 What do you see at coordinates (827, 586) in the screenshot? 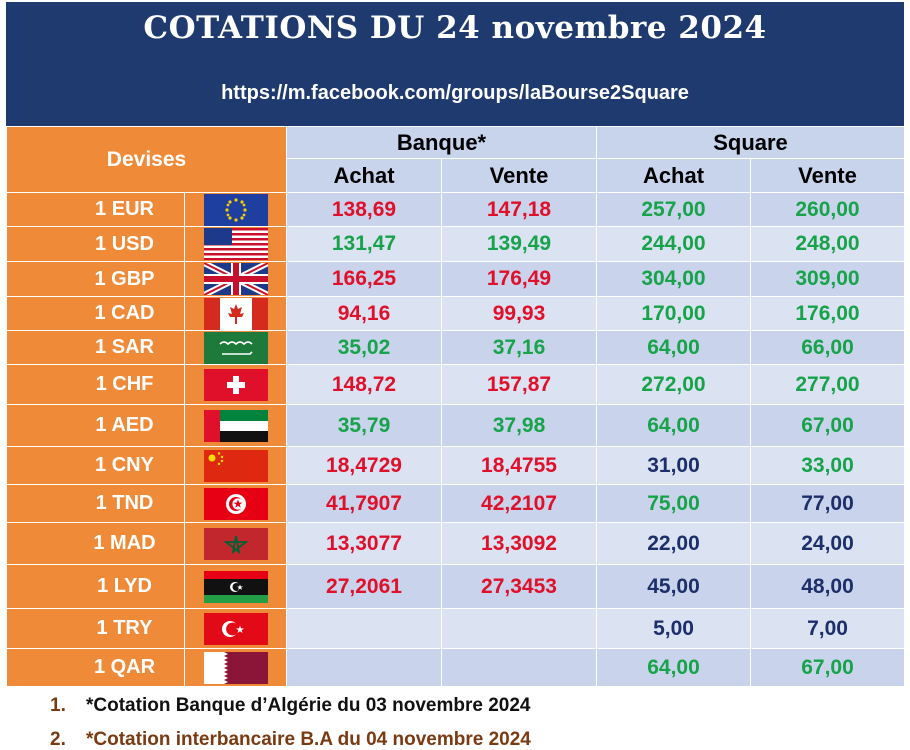
I see `square-vente-value: 48,00` at bounding box center [827, 586].